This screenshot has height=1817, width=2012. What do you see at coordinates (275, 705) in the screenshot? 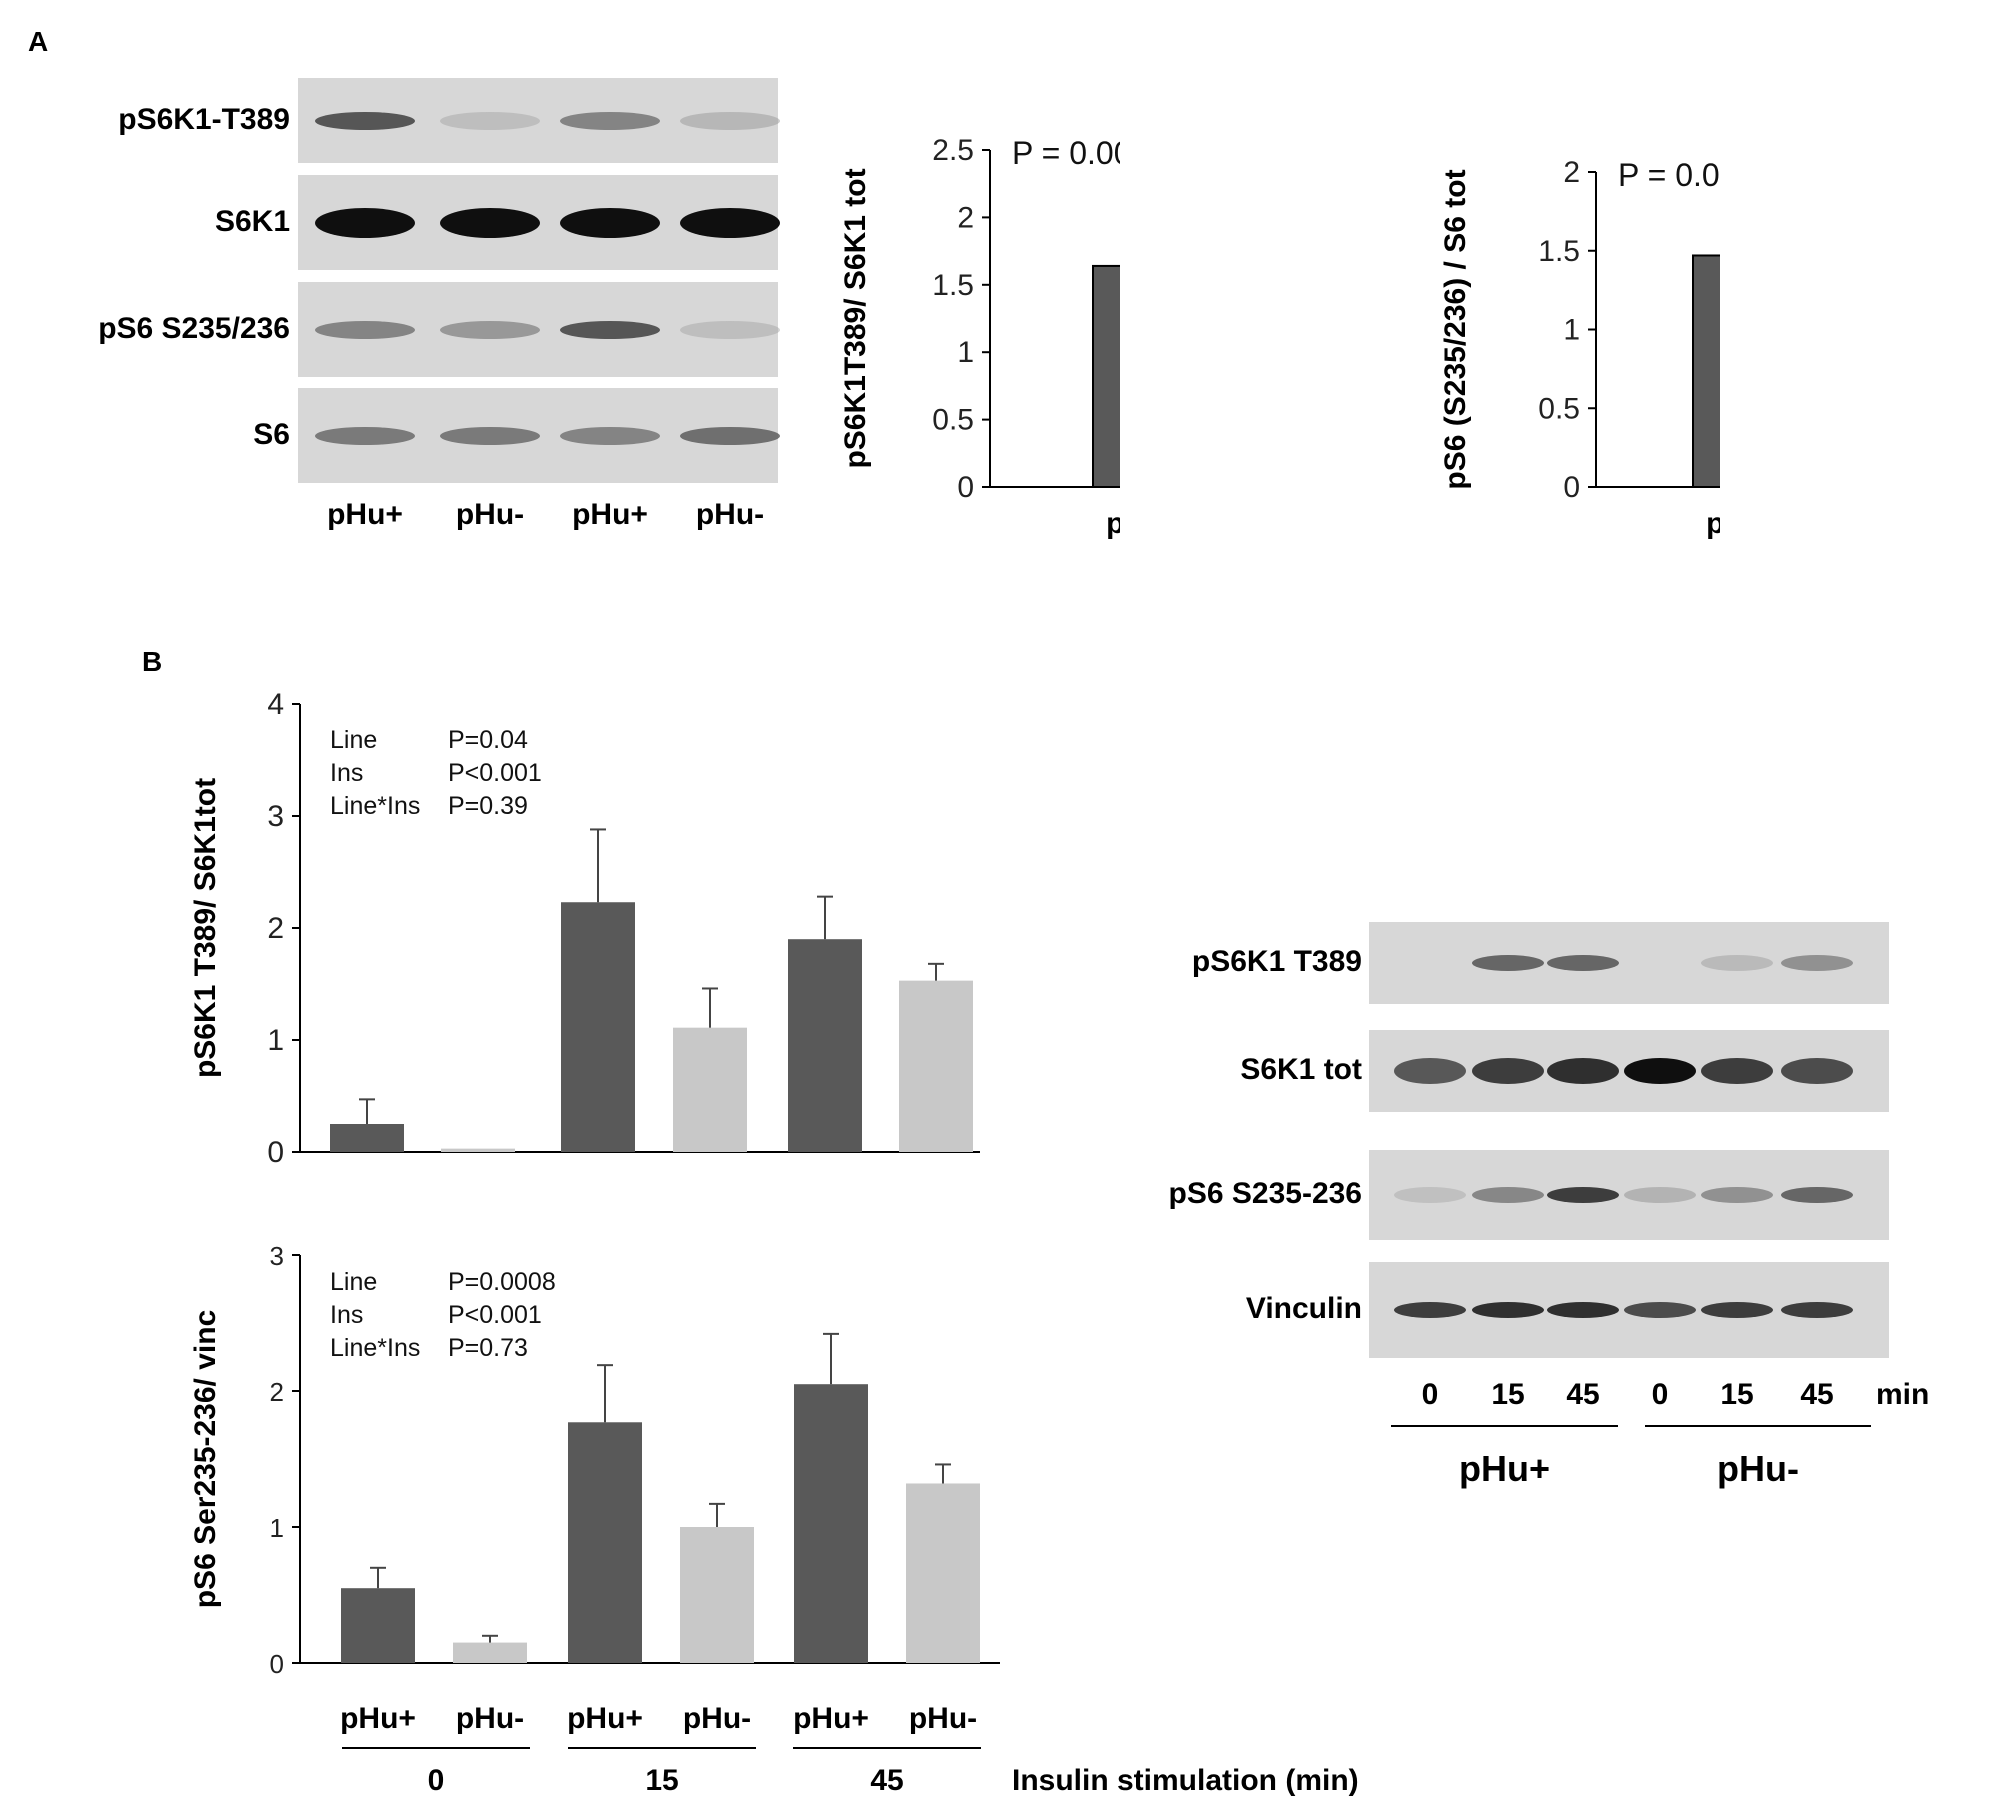
I see `y-tick-label: 4` at bounding box center [275, 705].